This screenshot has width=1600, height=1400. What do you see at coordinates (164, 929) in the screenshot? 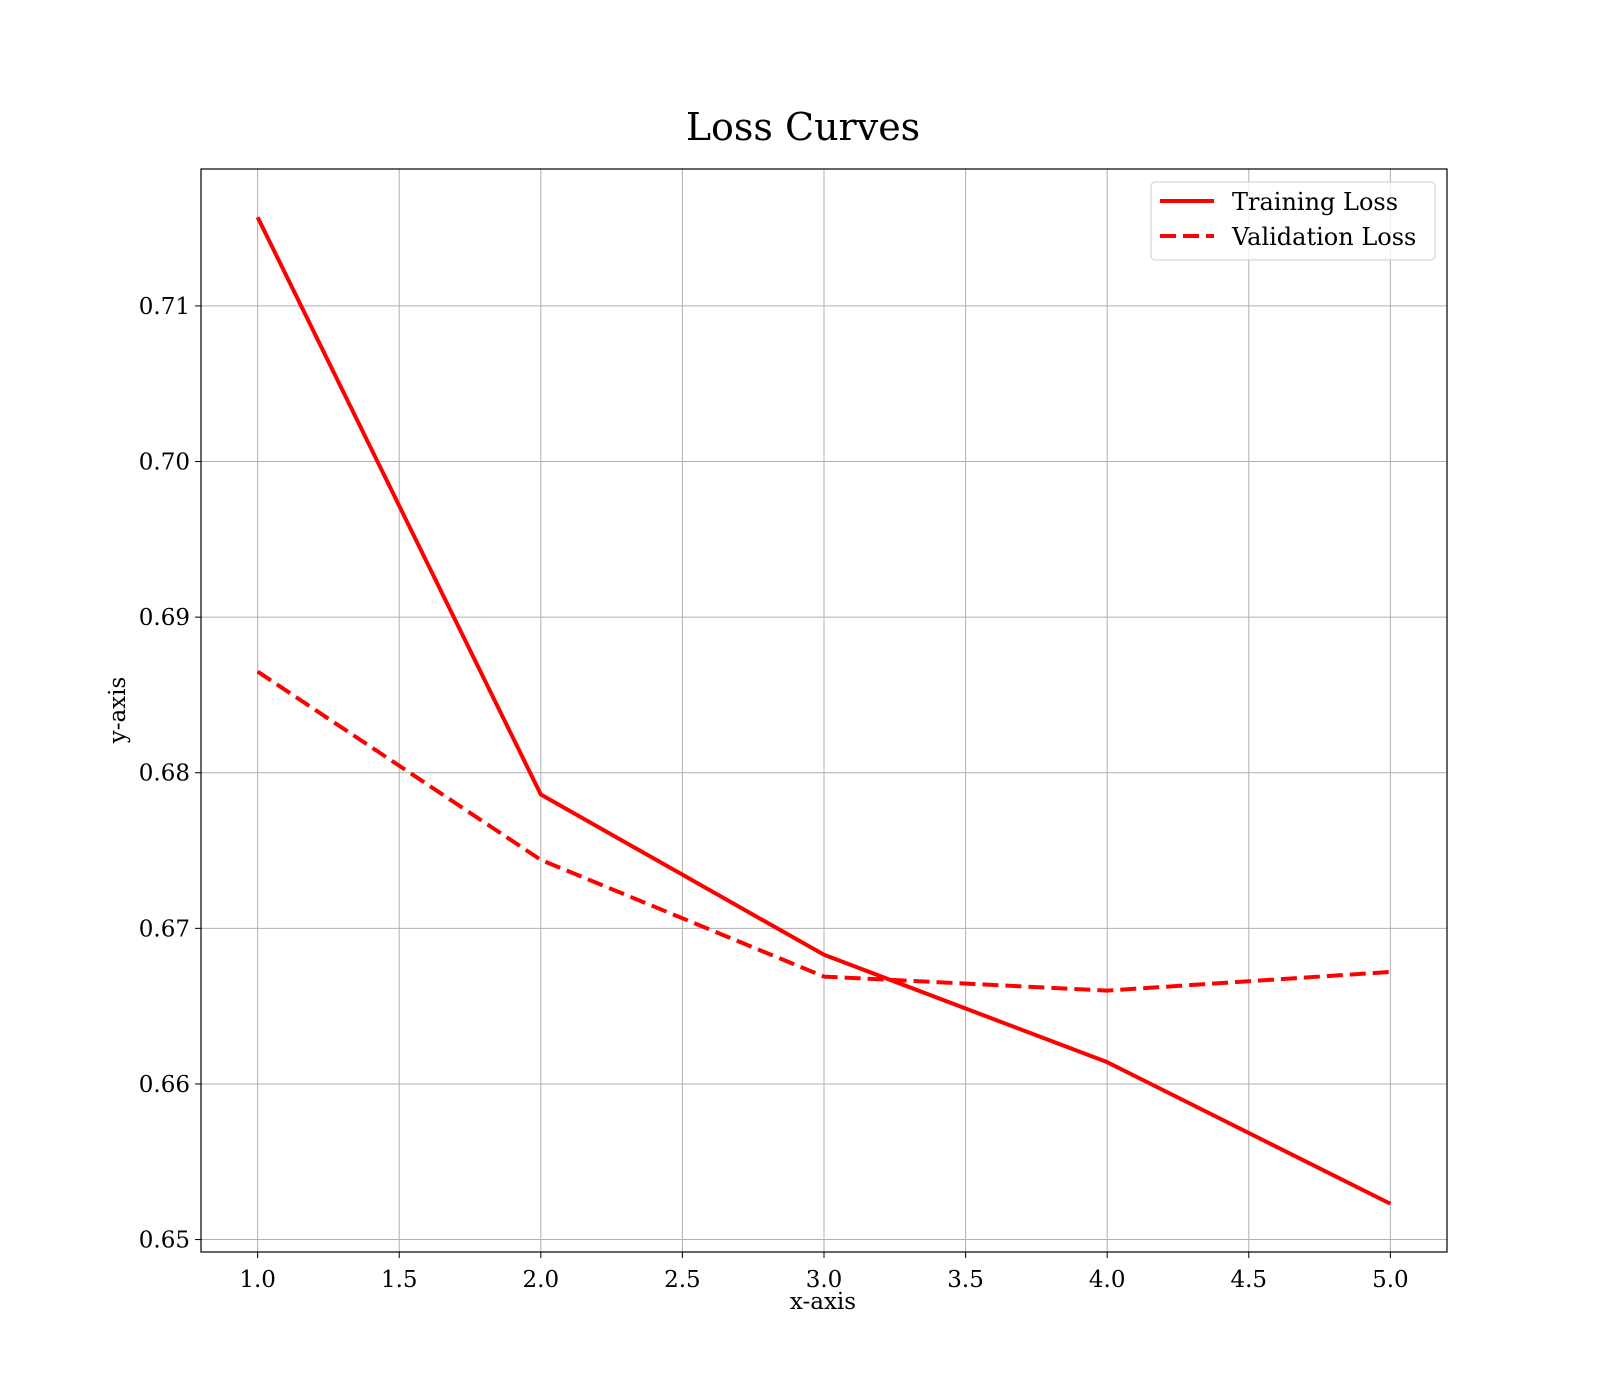
I see `y-tick-label: 0.67` at bounding box center [164, 929].